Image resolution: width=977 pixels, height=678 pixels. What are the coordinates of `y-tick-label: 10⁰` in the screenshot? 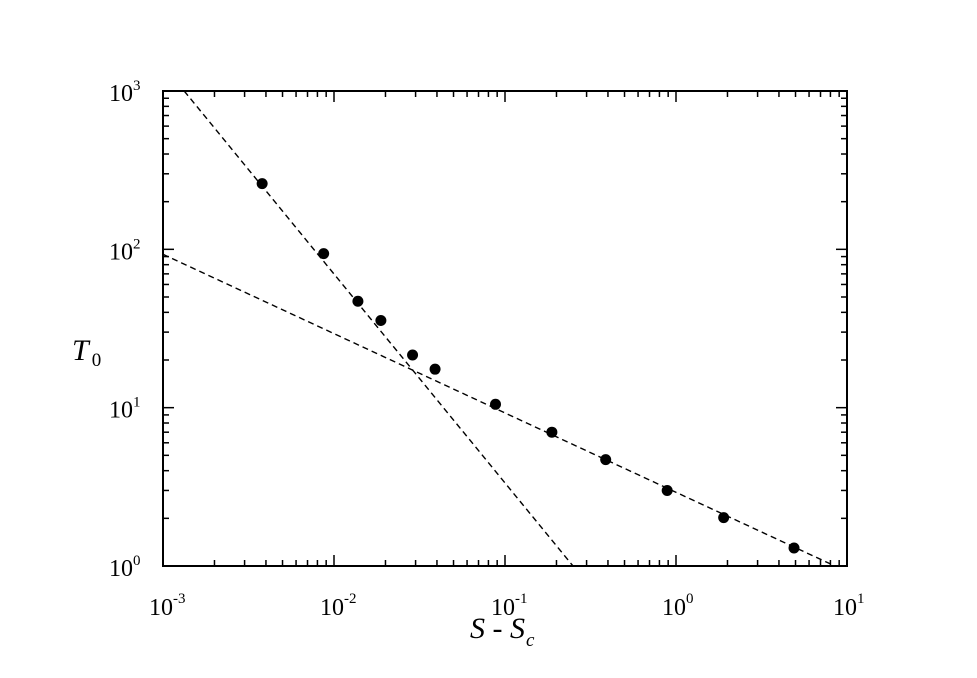 It's located at (125, 567).